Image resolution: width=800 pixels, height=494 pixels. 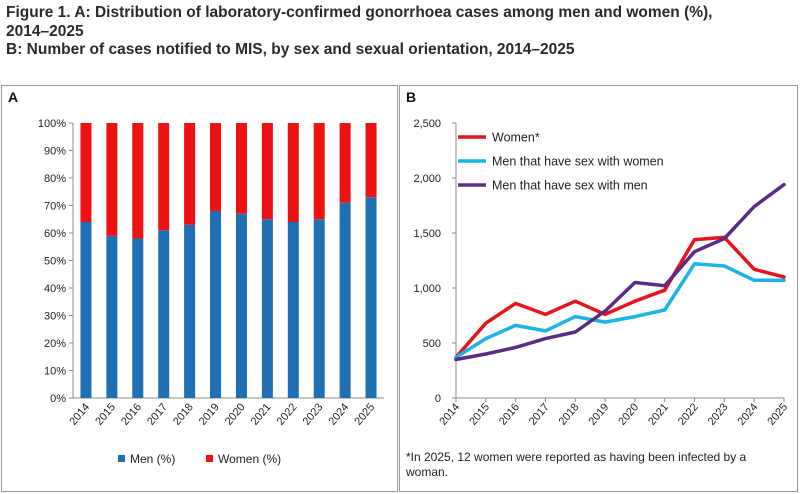 What do you see at coordinates (411, 97) in the screenshot?
I see `panel-b-label: B` at bounding box center [411, 97].